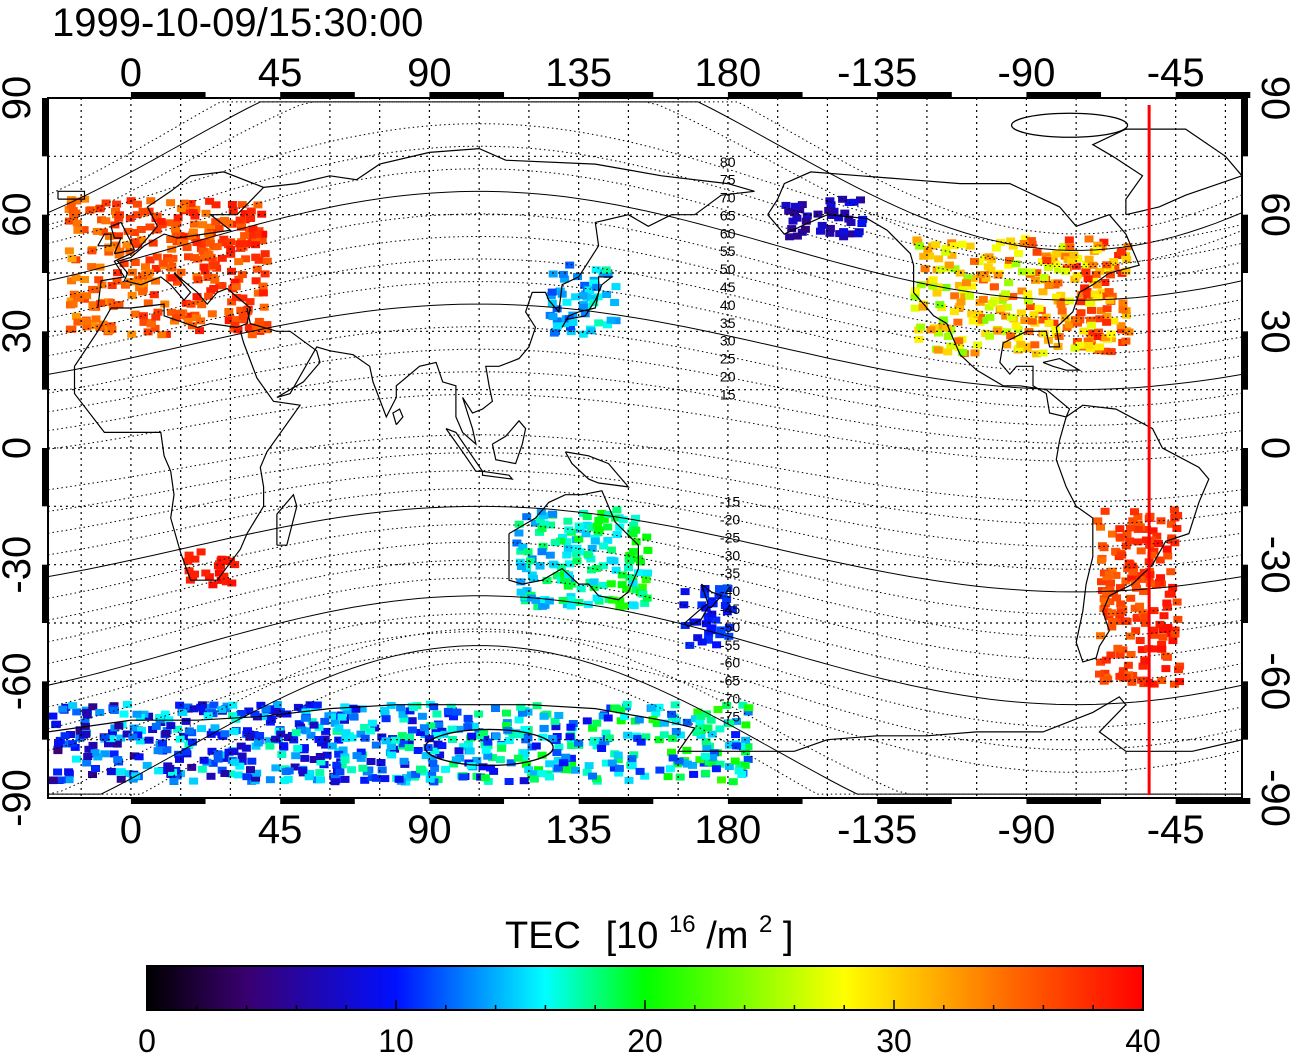  Describe the element at coordinates (788, 936) in the screenshot. I see `colorbar-unit-end: ]` at that location.